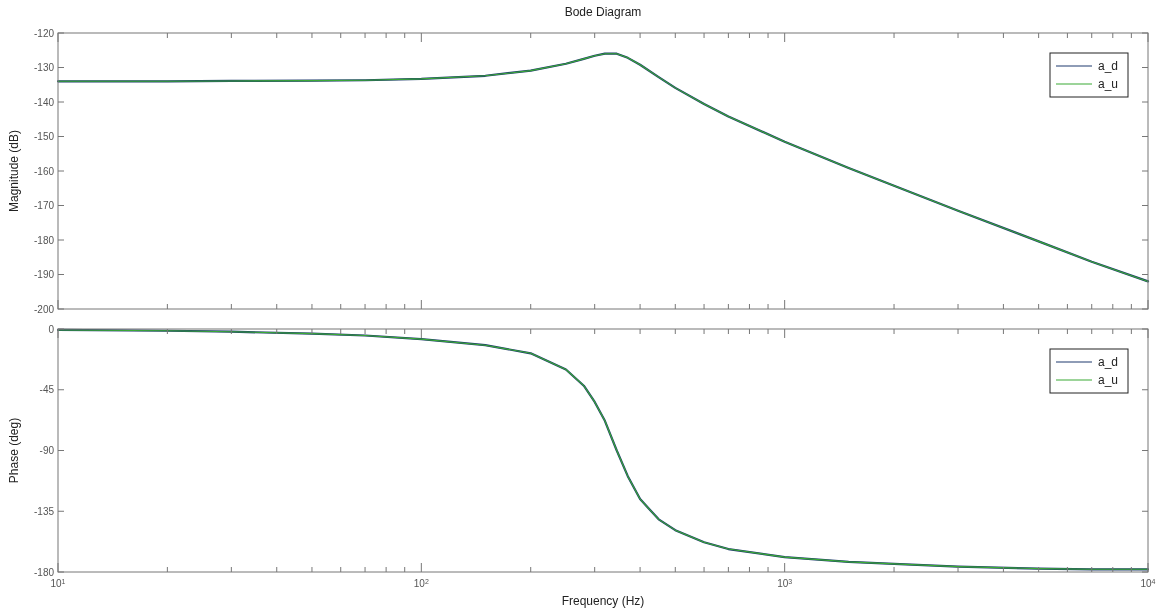  I want to click on x-tick-label: 10$^{3}$, so click(785, 583).